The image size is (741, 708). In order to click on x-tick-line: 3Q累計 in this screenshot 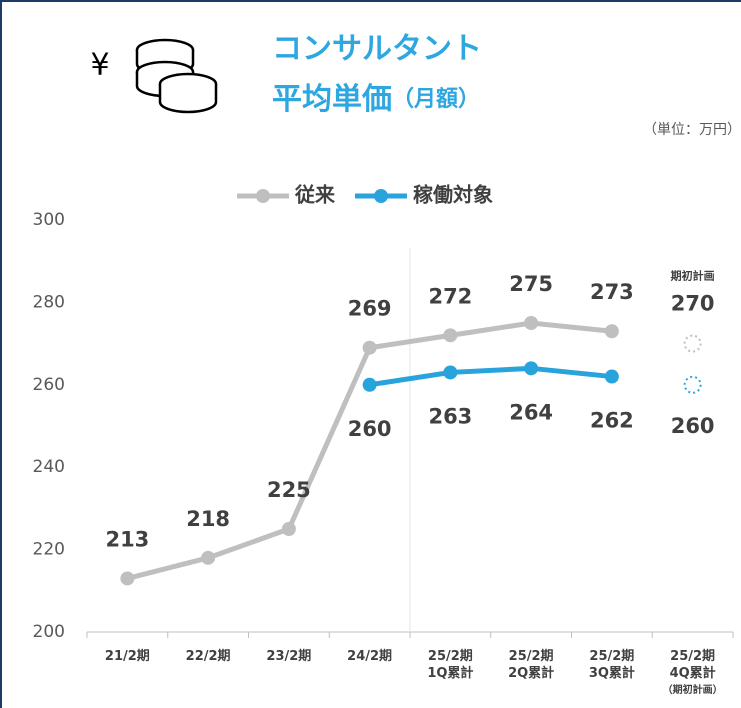, I will do `click(612, 673)`.